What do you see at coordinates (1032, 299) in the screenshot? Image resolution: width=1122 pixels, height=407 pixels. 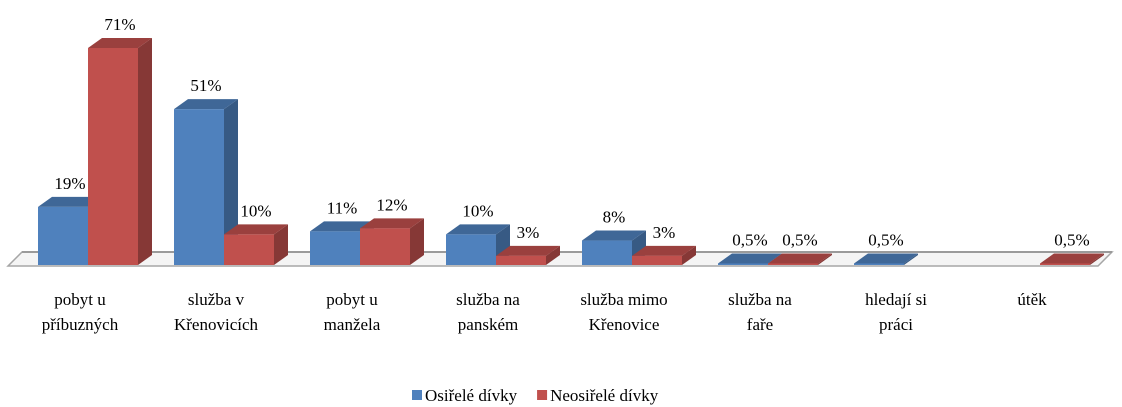 I see `x-tick-label: útěk` at bounding box center [1032, 299].